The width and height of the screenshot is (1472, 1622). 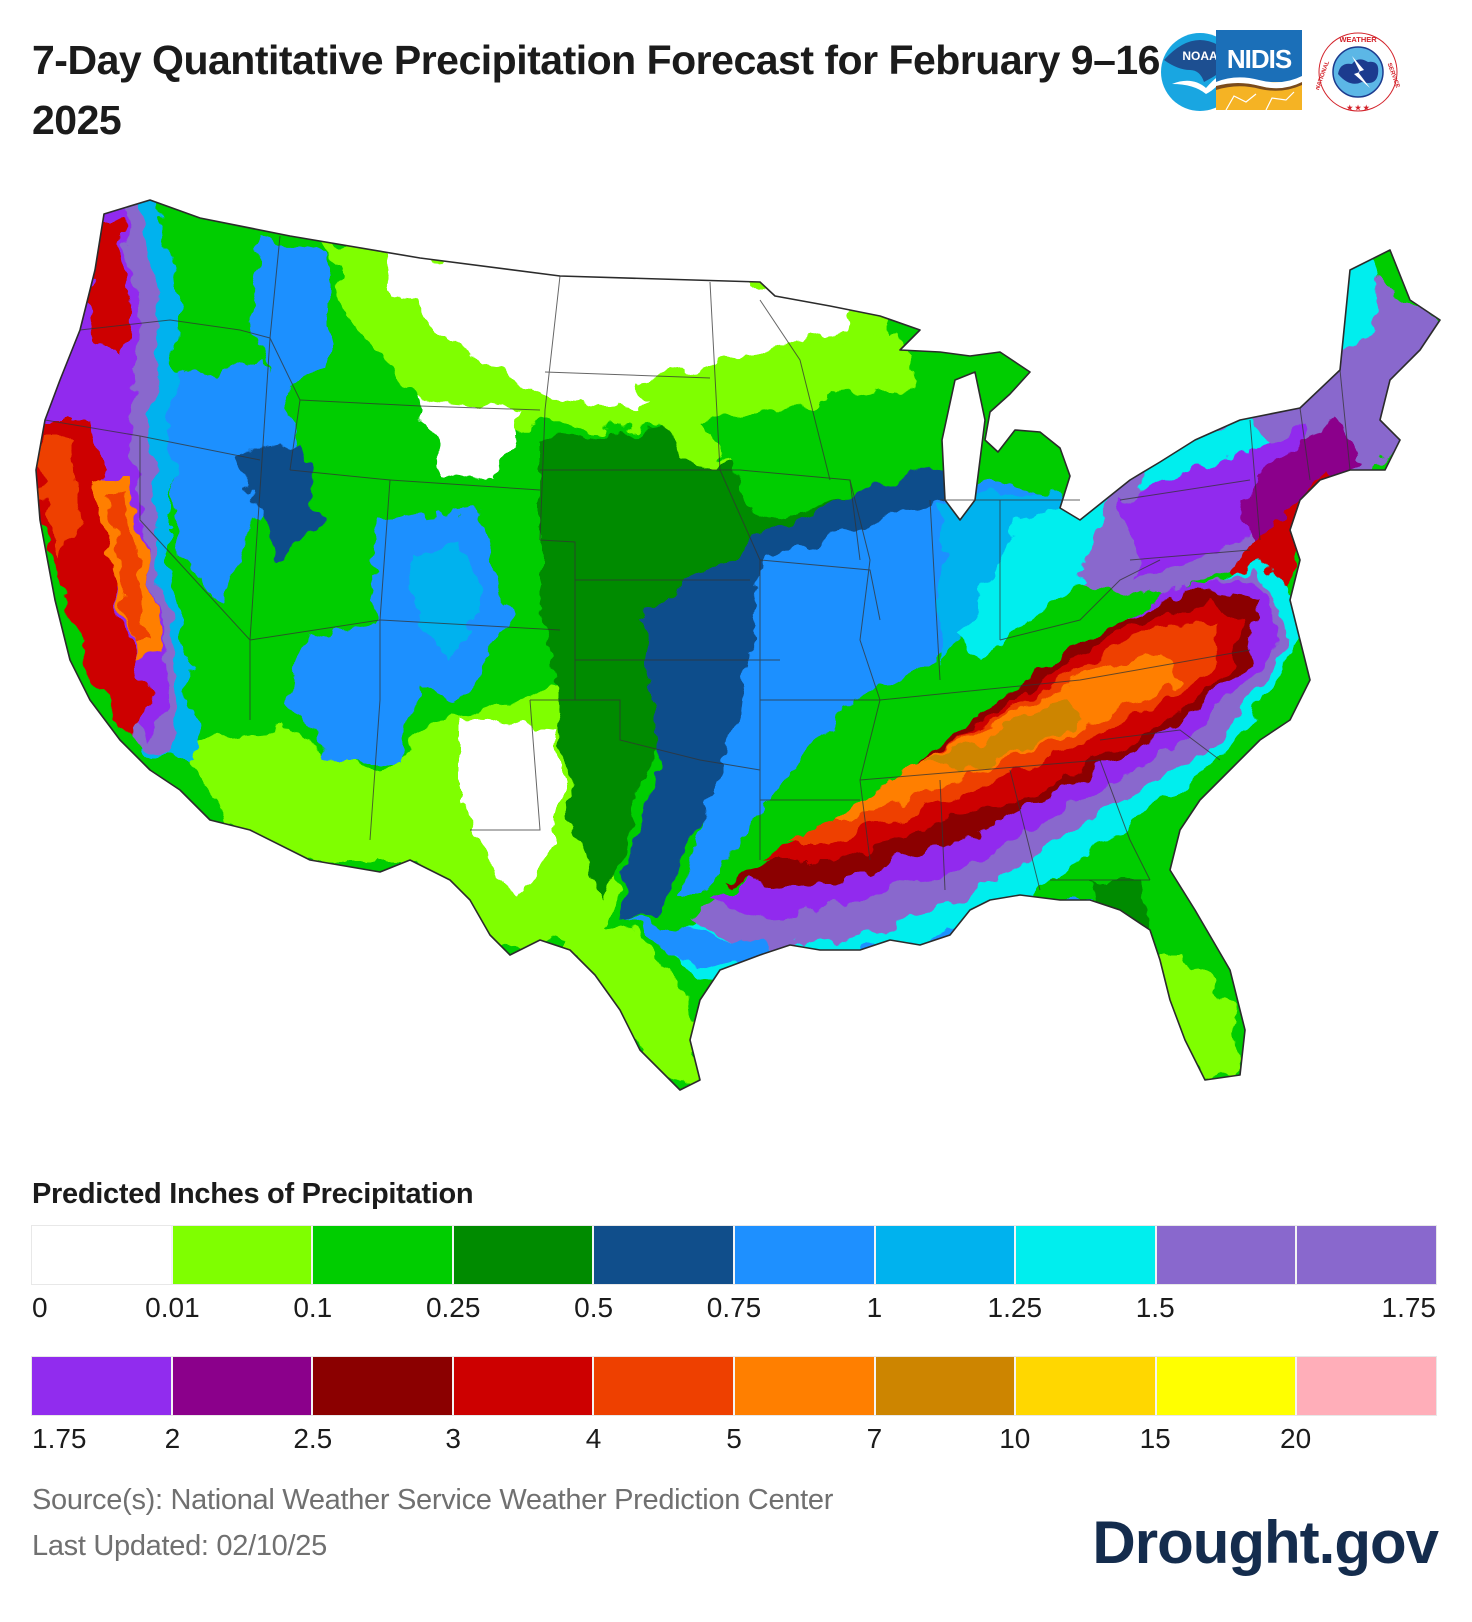 What do you see at coordinates (1015, 1307) in the screenshot?
I see `legend-tick-label: 1.25` at bounding box center [1015, 1307].